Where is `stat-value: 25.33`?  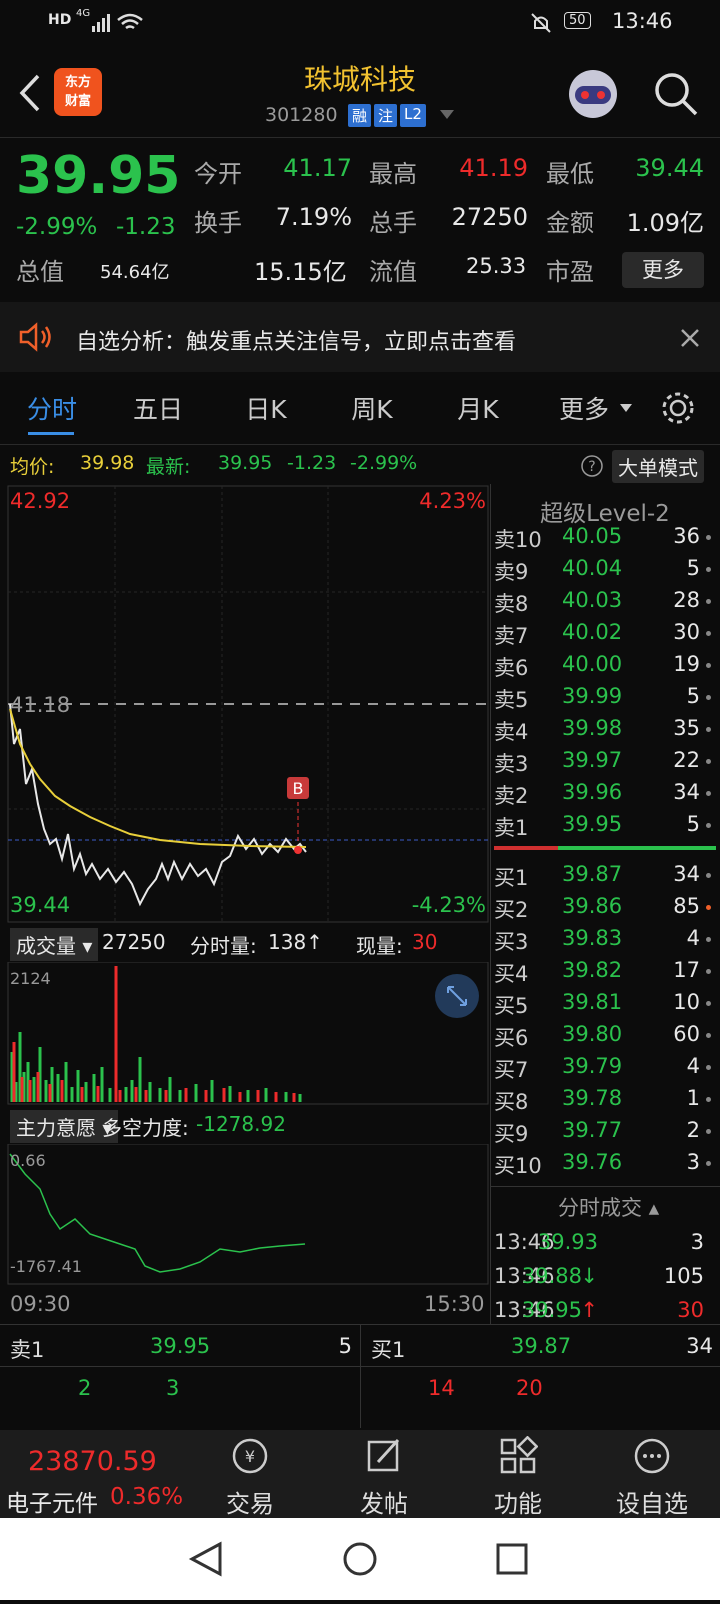 stat-value: 25.33 is located at coordinates (496, 266).